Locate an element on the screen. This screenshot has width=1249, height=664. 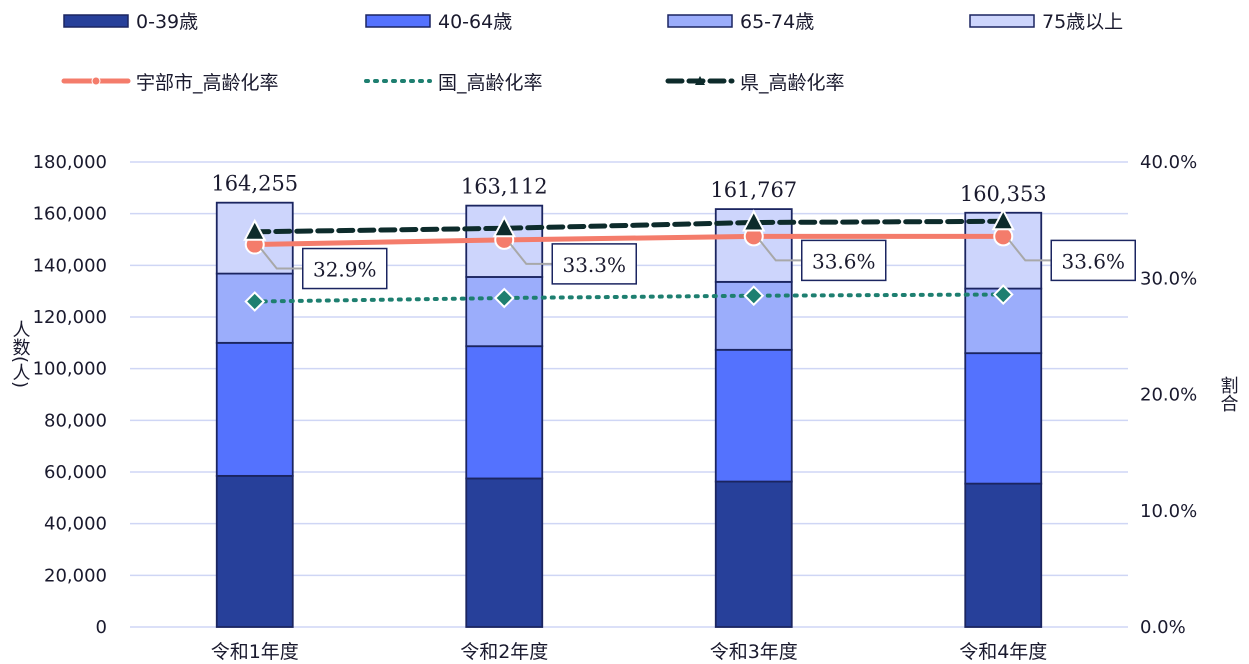
legend-label: 0-39歳 is located at coordinates (167, 22).